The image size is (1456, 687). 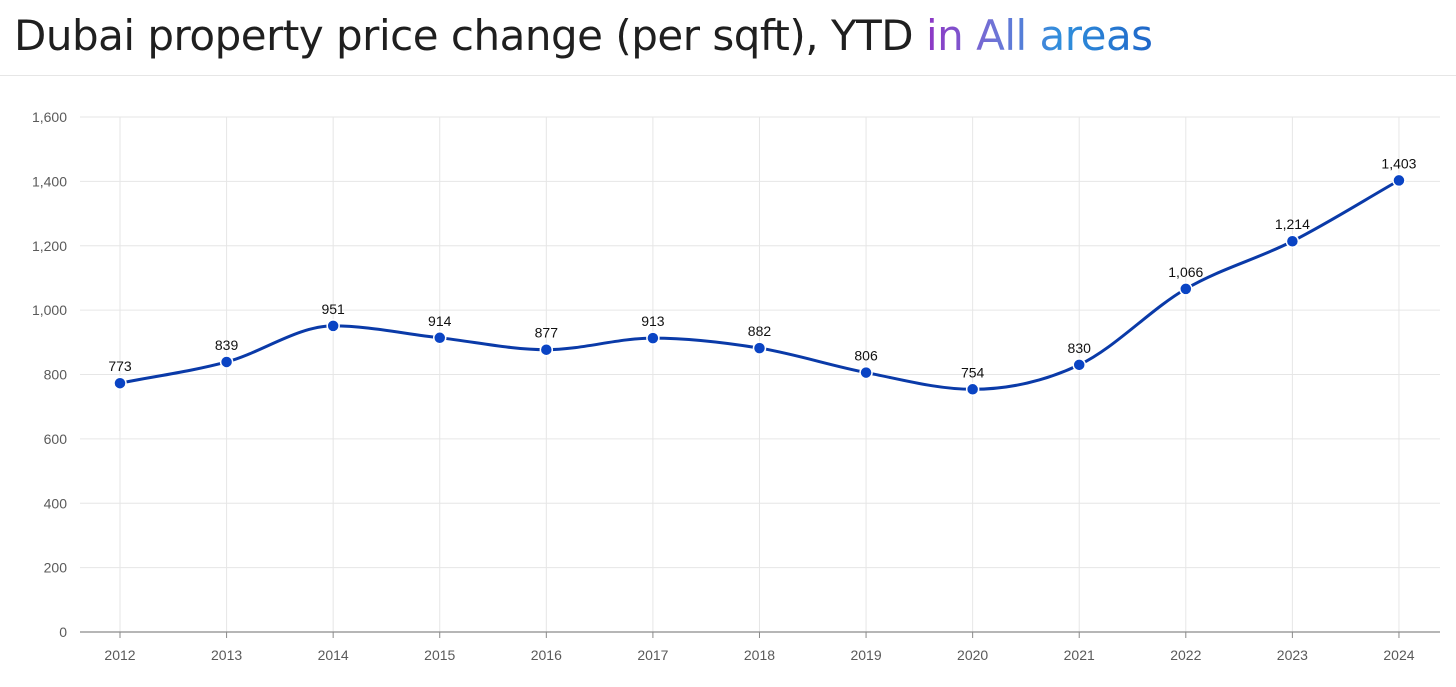 I want to click on y-tick-label: 1,000, so click(x=49, y=310).